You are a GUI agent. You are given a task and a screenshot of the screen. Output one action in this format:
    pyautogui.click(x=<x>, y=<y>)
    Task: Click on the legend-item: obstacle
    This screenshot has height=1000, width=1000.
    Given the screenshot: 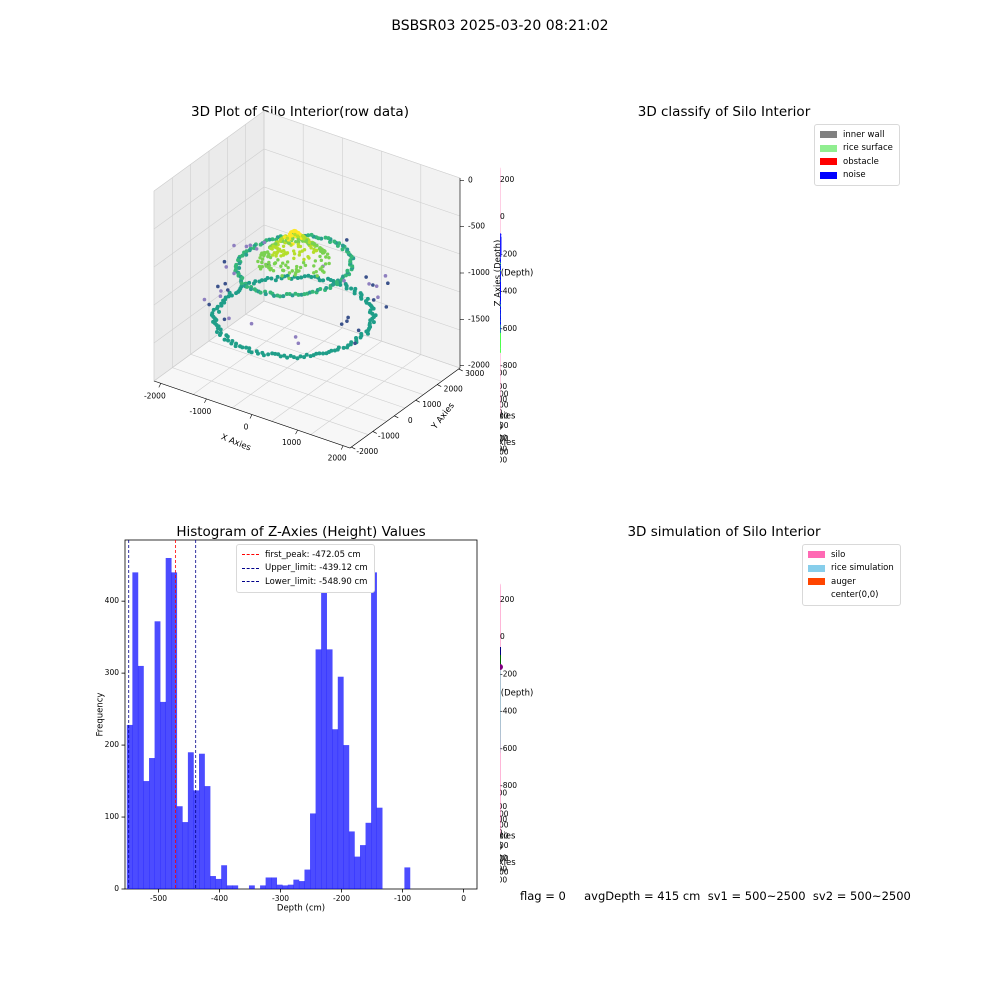 What is the action you would take?
    pyautogui.click(x=856, y=162)
    